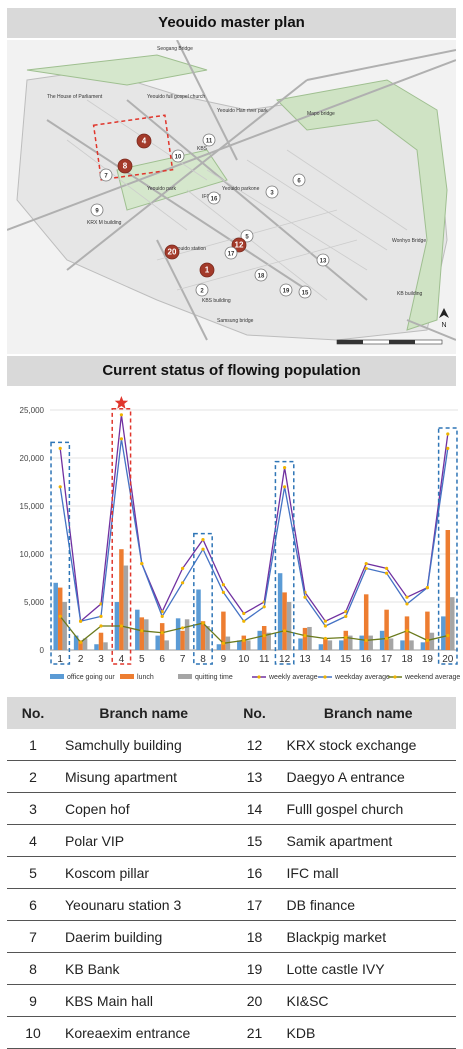 The image size is (463, 1049). What do you see at coordinates (247, 238) in the screenshot?
I see `svg-text: 5` at bounding box center [247, 238].